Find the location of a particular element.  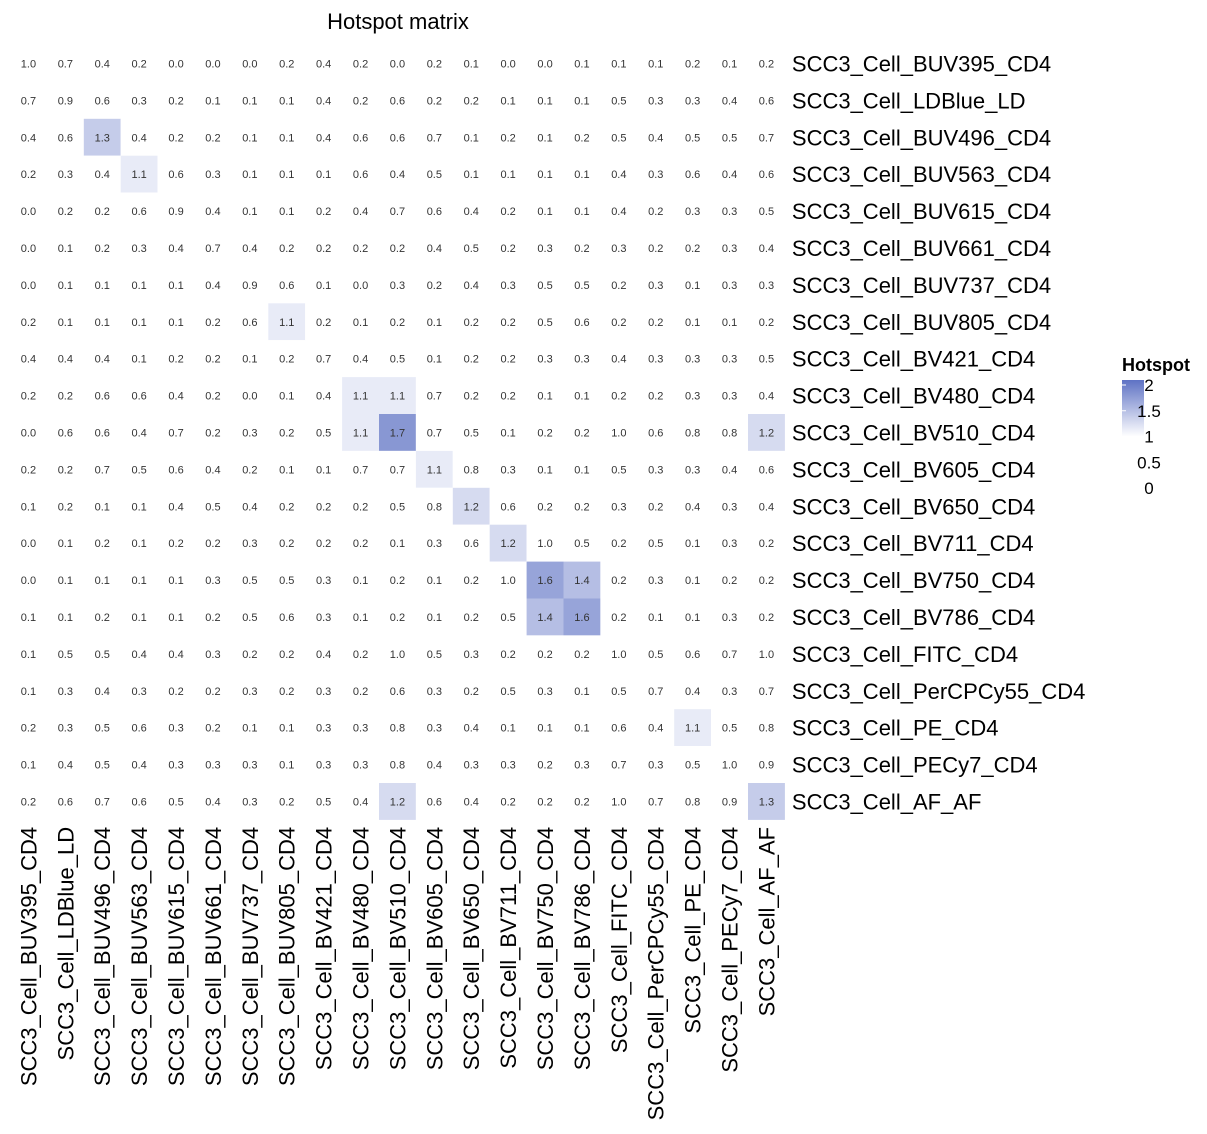

cell-value-label: 1.3 is located at coordinates (102, 138).